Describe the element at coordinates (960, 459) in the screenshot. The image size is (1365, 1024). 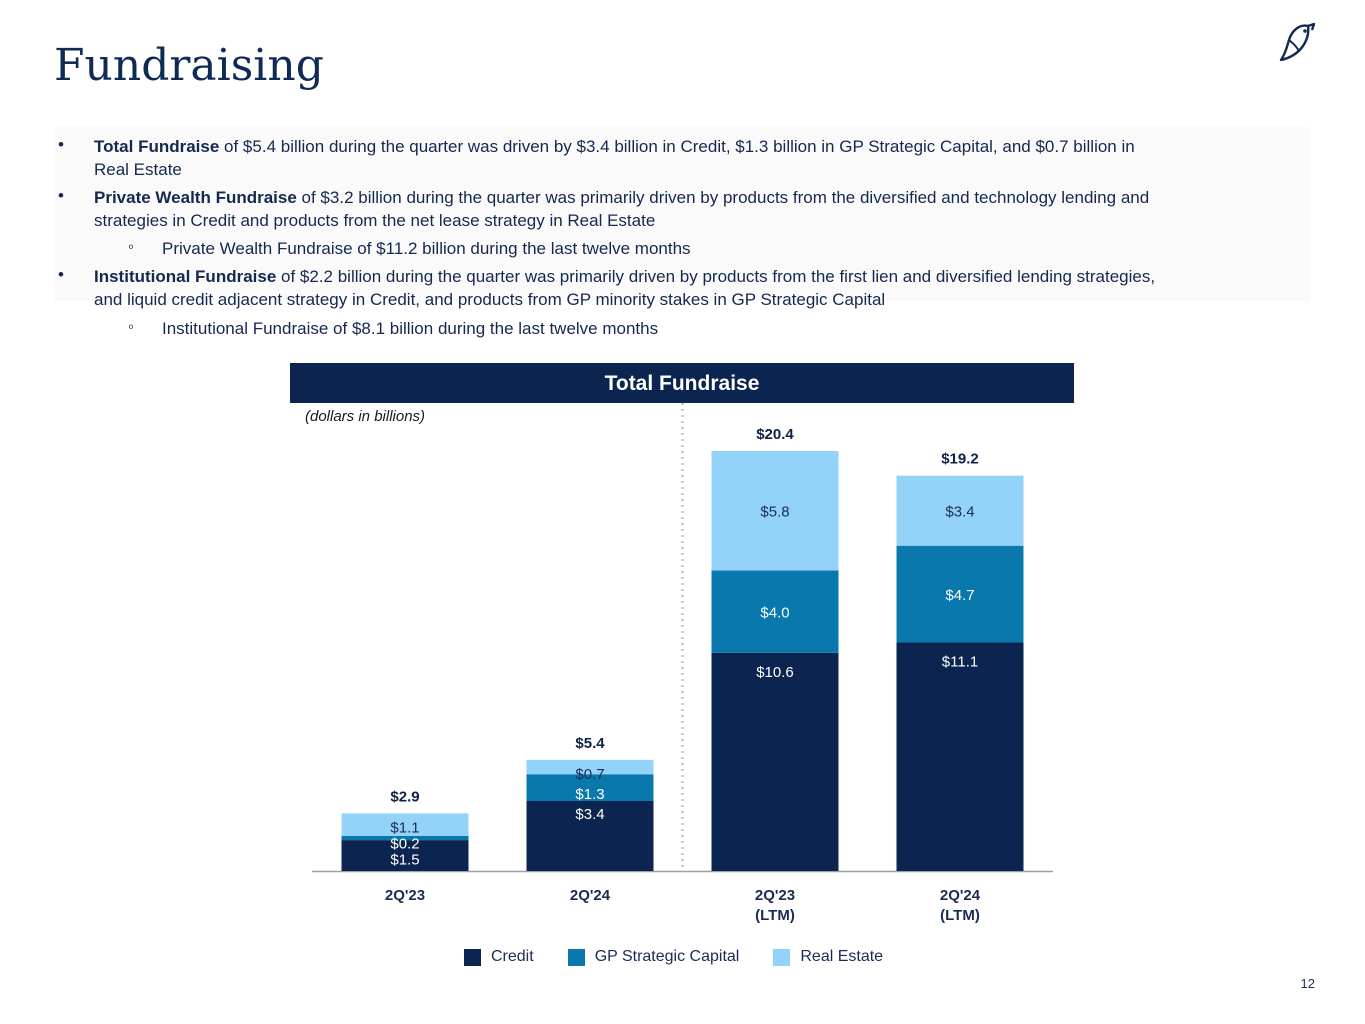
I see `total-label: $19.2` at that location.